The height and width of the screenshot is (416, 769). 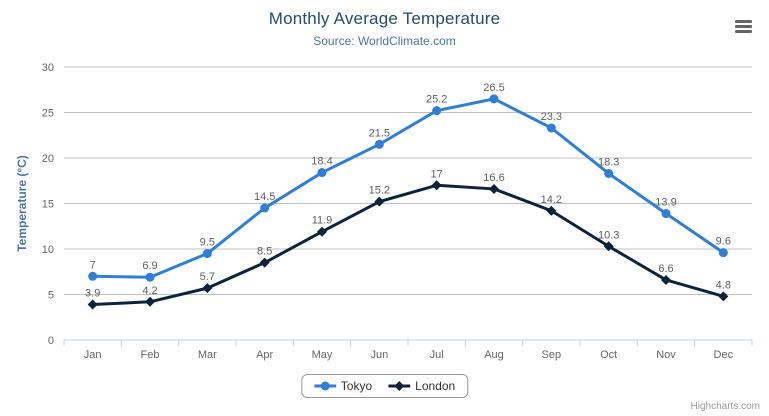 What do you see at coordinates (551, 117) in the screenshot?
I see `data-label: 23.3` at bounding box center [551, 117].